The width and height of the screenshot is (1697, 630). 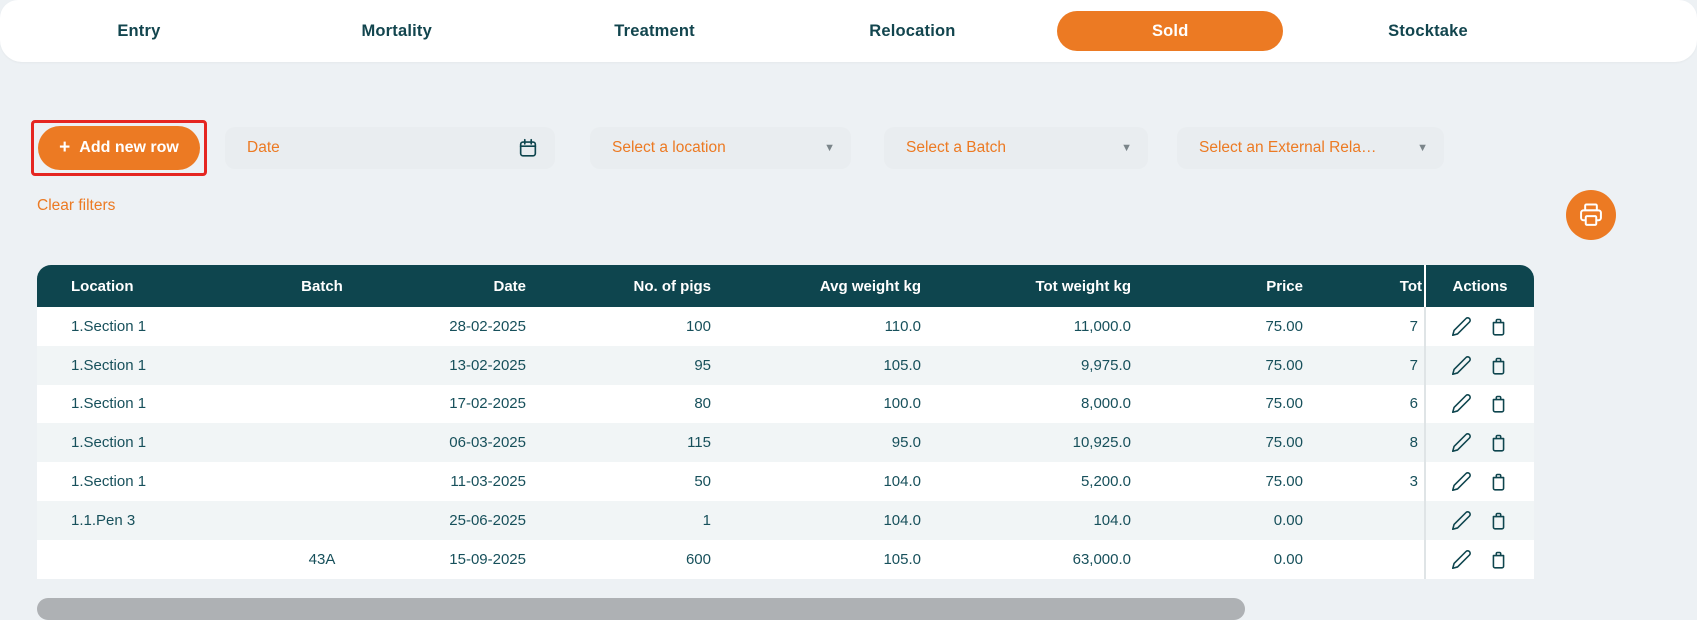 What do you see at coordinates (263, 147) in the screenshot?
I see `date-filter-placeholder: Date` at bounding box center [263, 147].